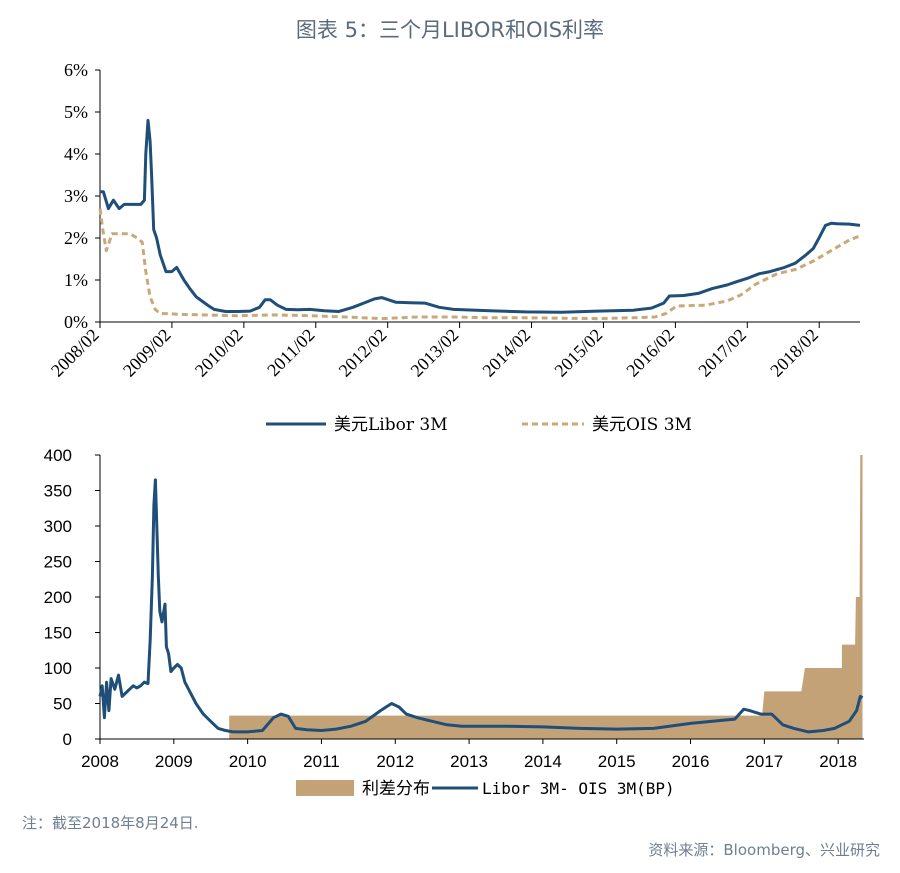 The image size is (900, 873). I want to click on x-tick-label: 2008, so click(100, 761).